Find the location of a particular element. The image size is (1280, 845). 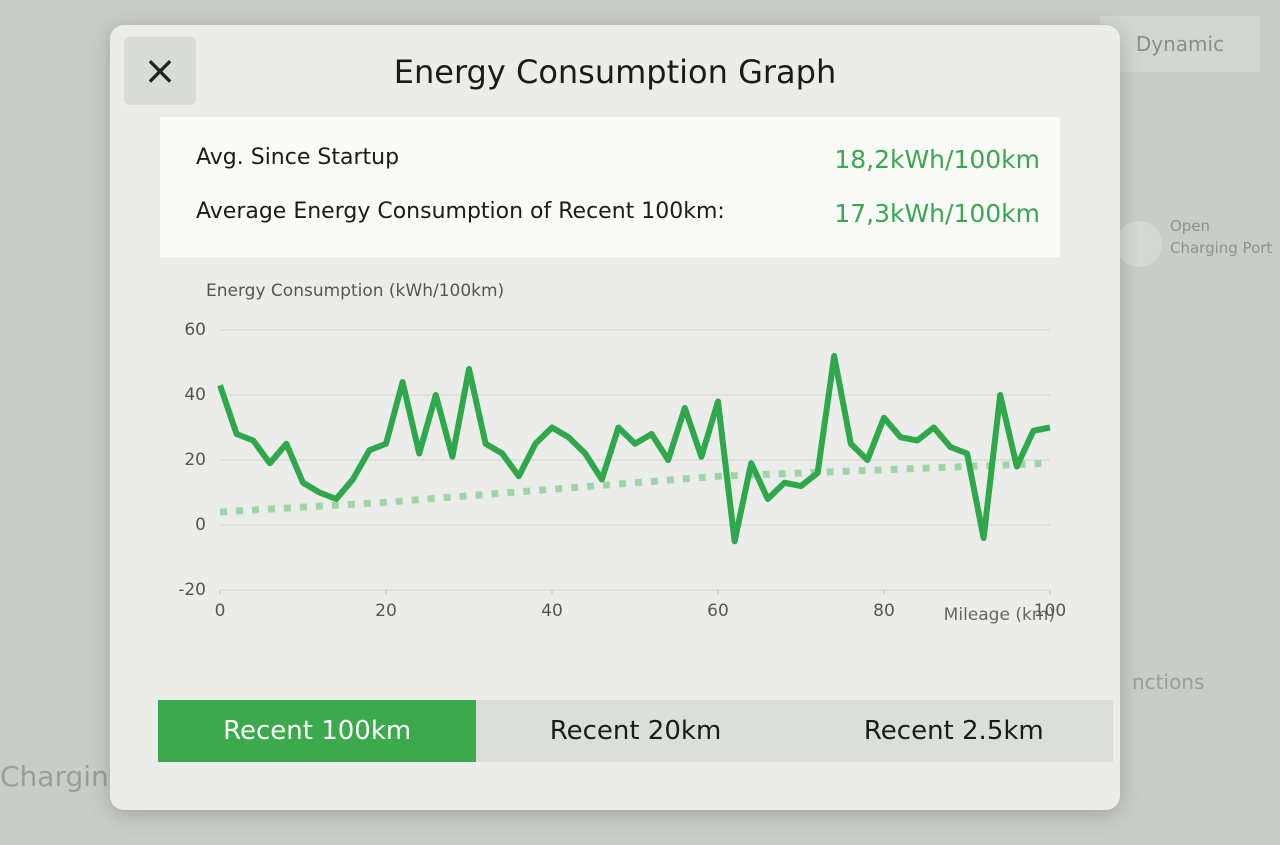

stat-row: Avg. Since Startup 18,2kWh/100km is located at coordinates (618, 159).